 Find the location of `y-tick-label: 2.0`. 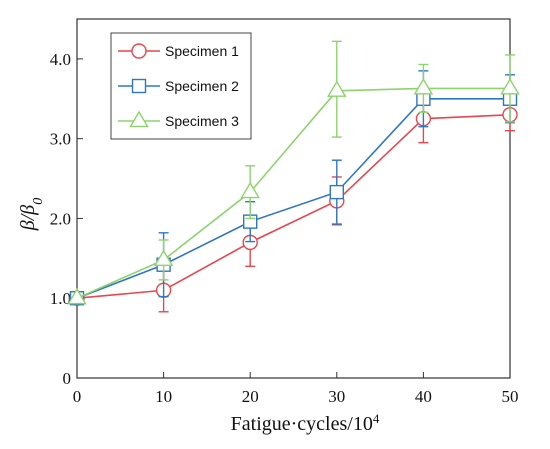

y-tick-label: 2.0 is located at coordinates (60, 218).